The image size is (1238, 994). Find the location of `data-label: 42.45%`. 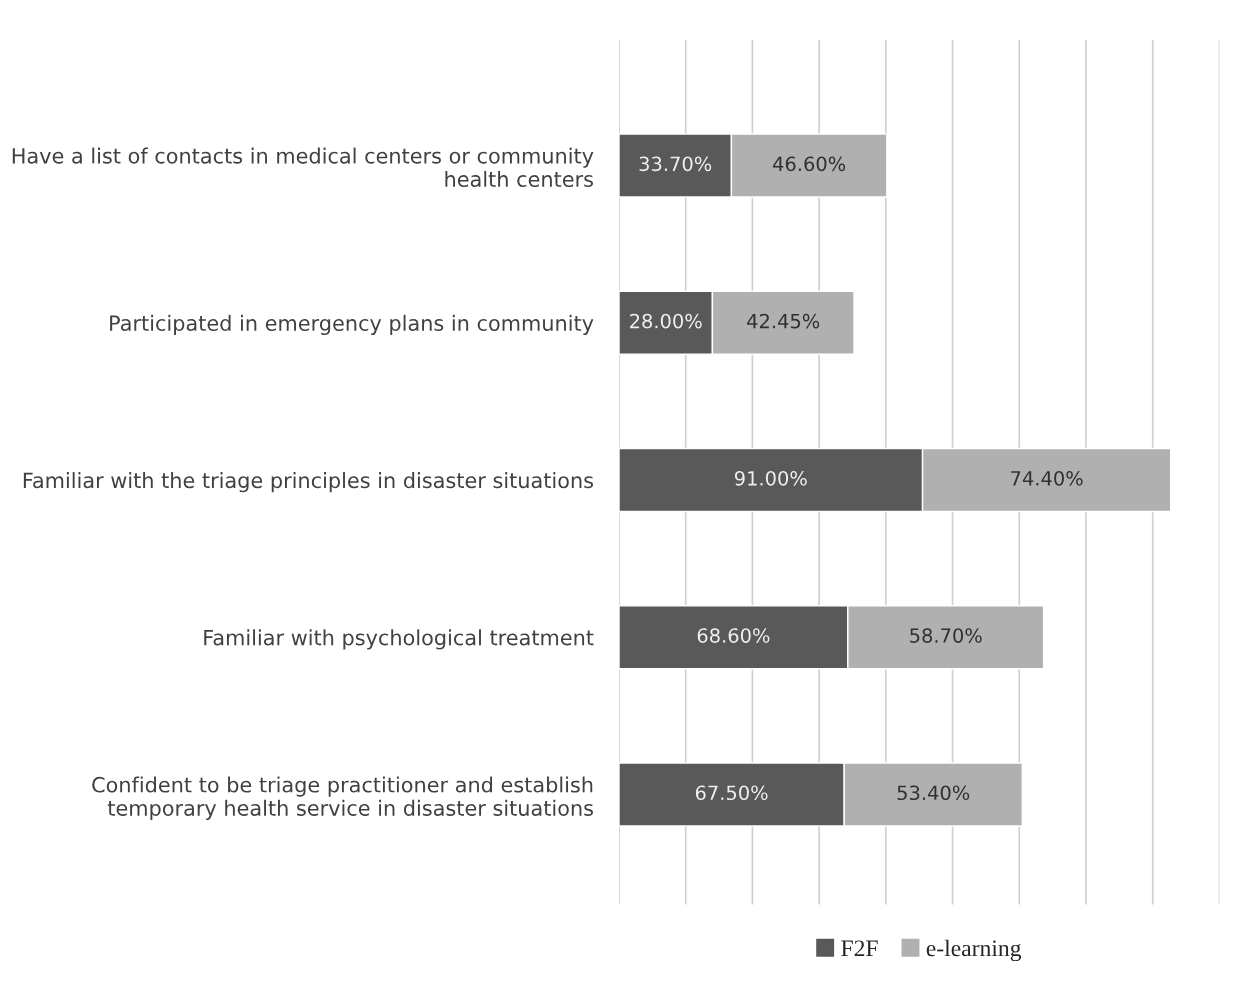

data-label: 42.45% is located at coordinates (783, 321).